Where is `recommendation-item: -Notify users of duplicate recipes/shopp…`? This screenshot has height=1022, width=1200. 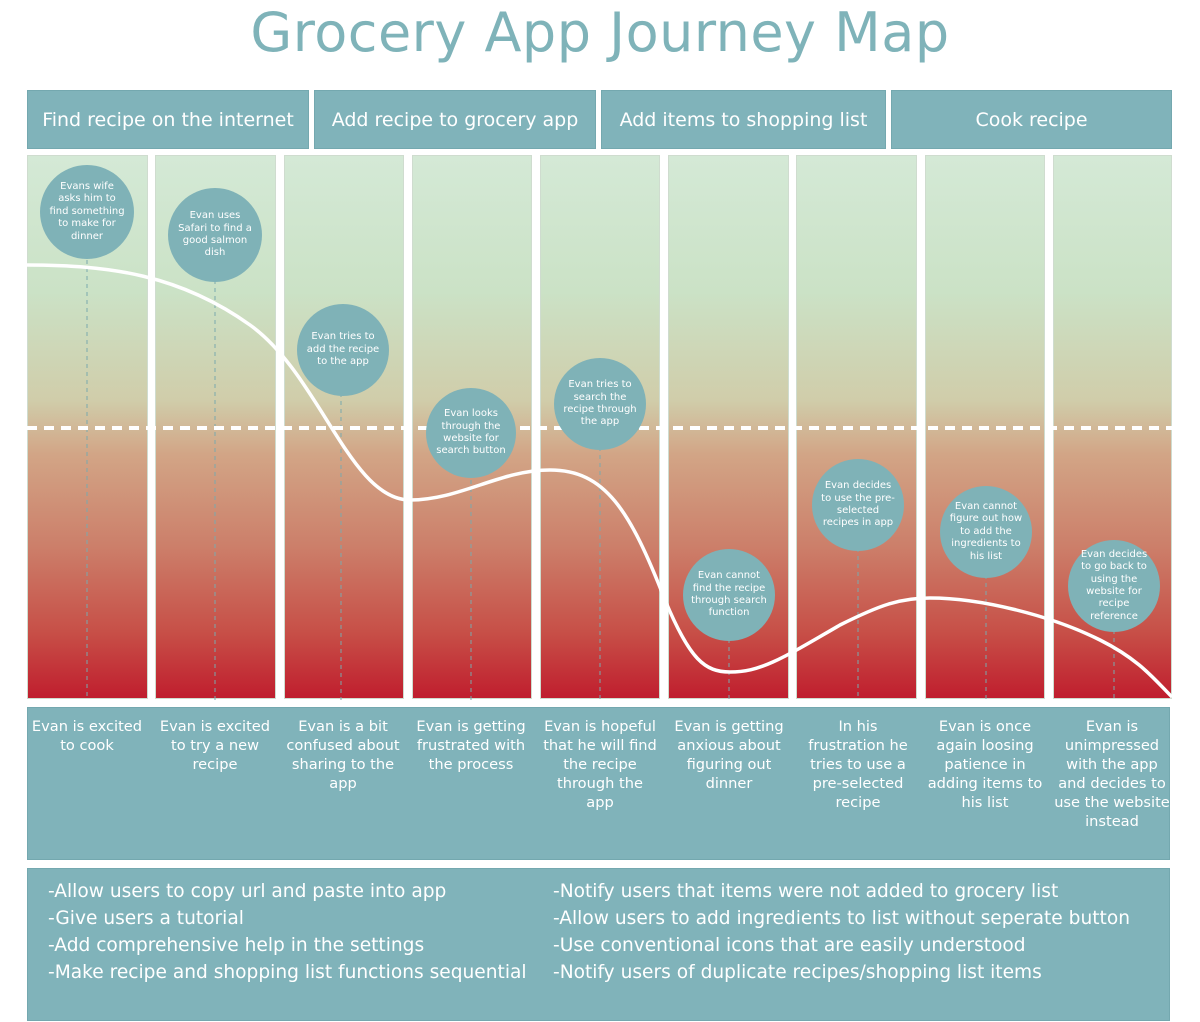
recommendation-item: -Notify users of duplicate recipes/shopp… is located at coordinates (797, 972).